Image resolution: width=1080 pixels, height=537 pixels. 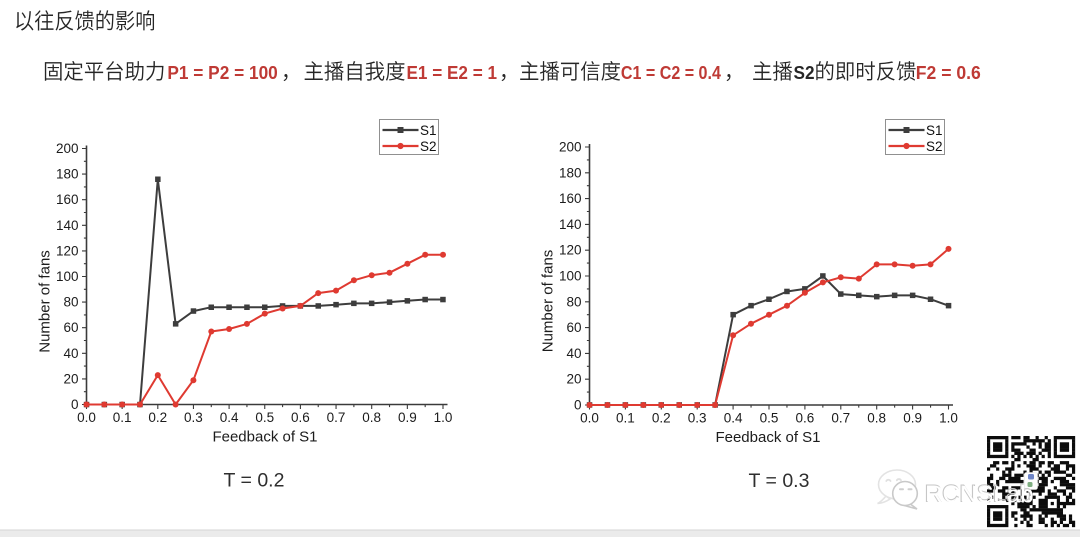 I want to click on svg-text: C1 = C2 = 0.4, so click(x=671, y=72).